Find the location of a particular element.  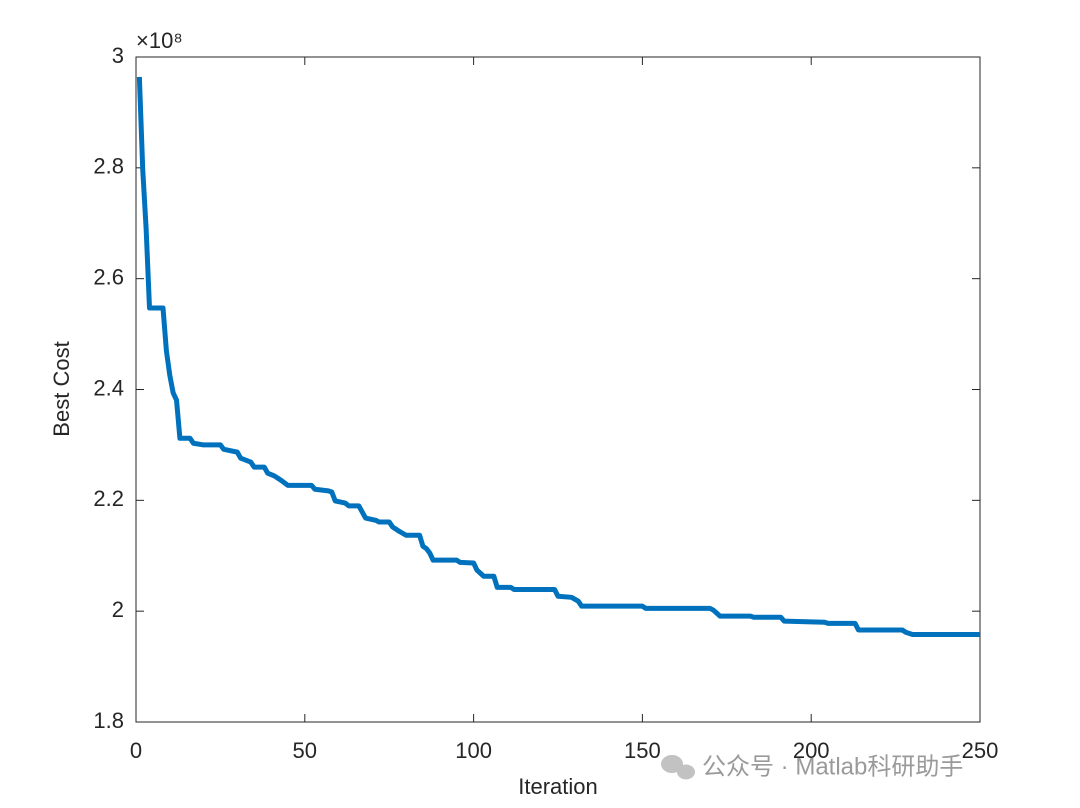

y-exponent: ×10⁸ is located at coordinates (159, 40).